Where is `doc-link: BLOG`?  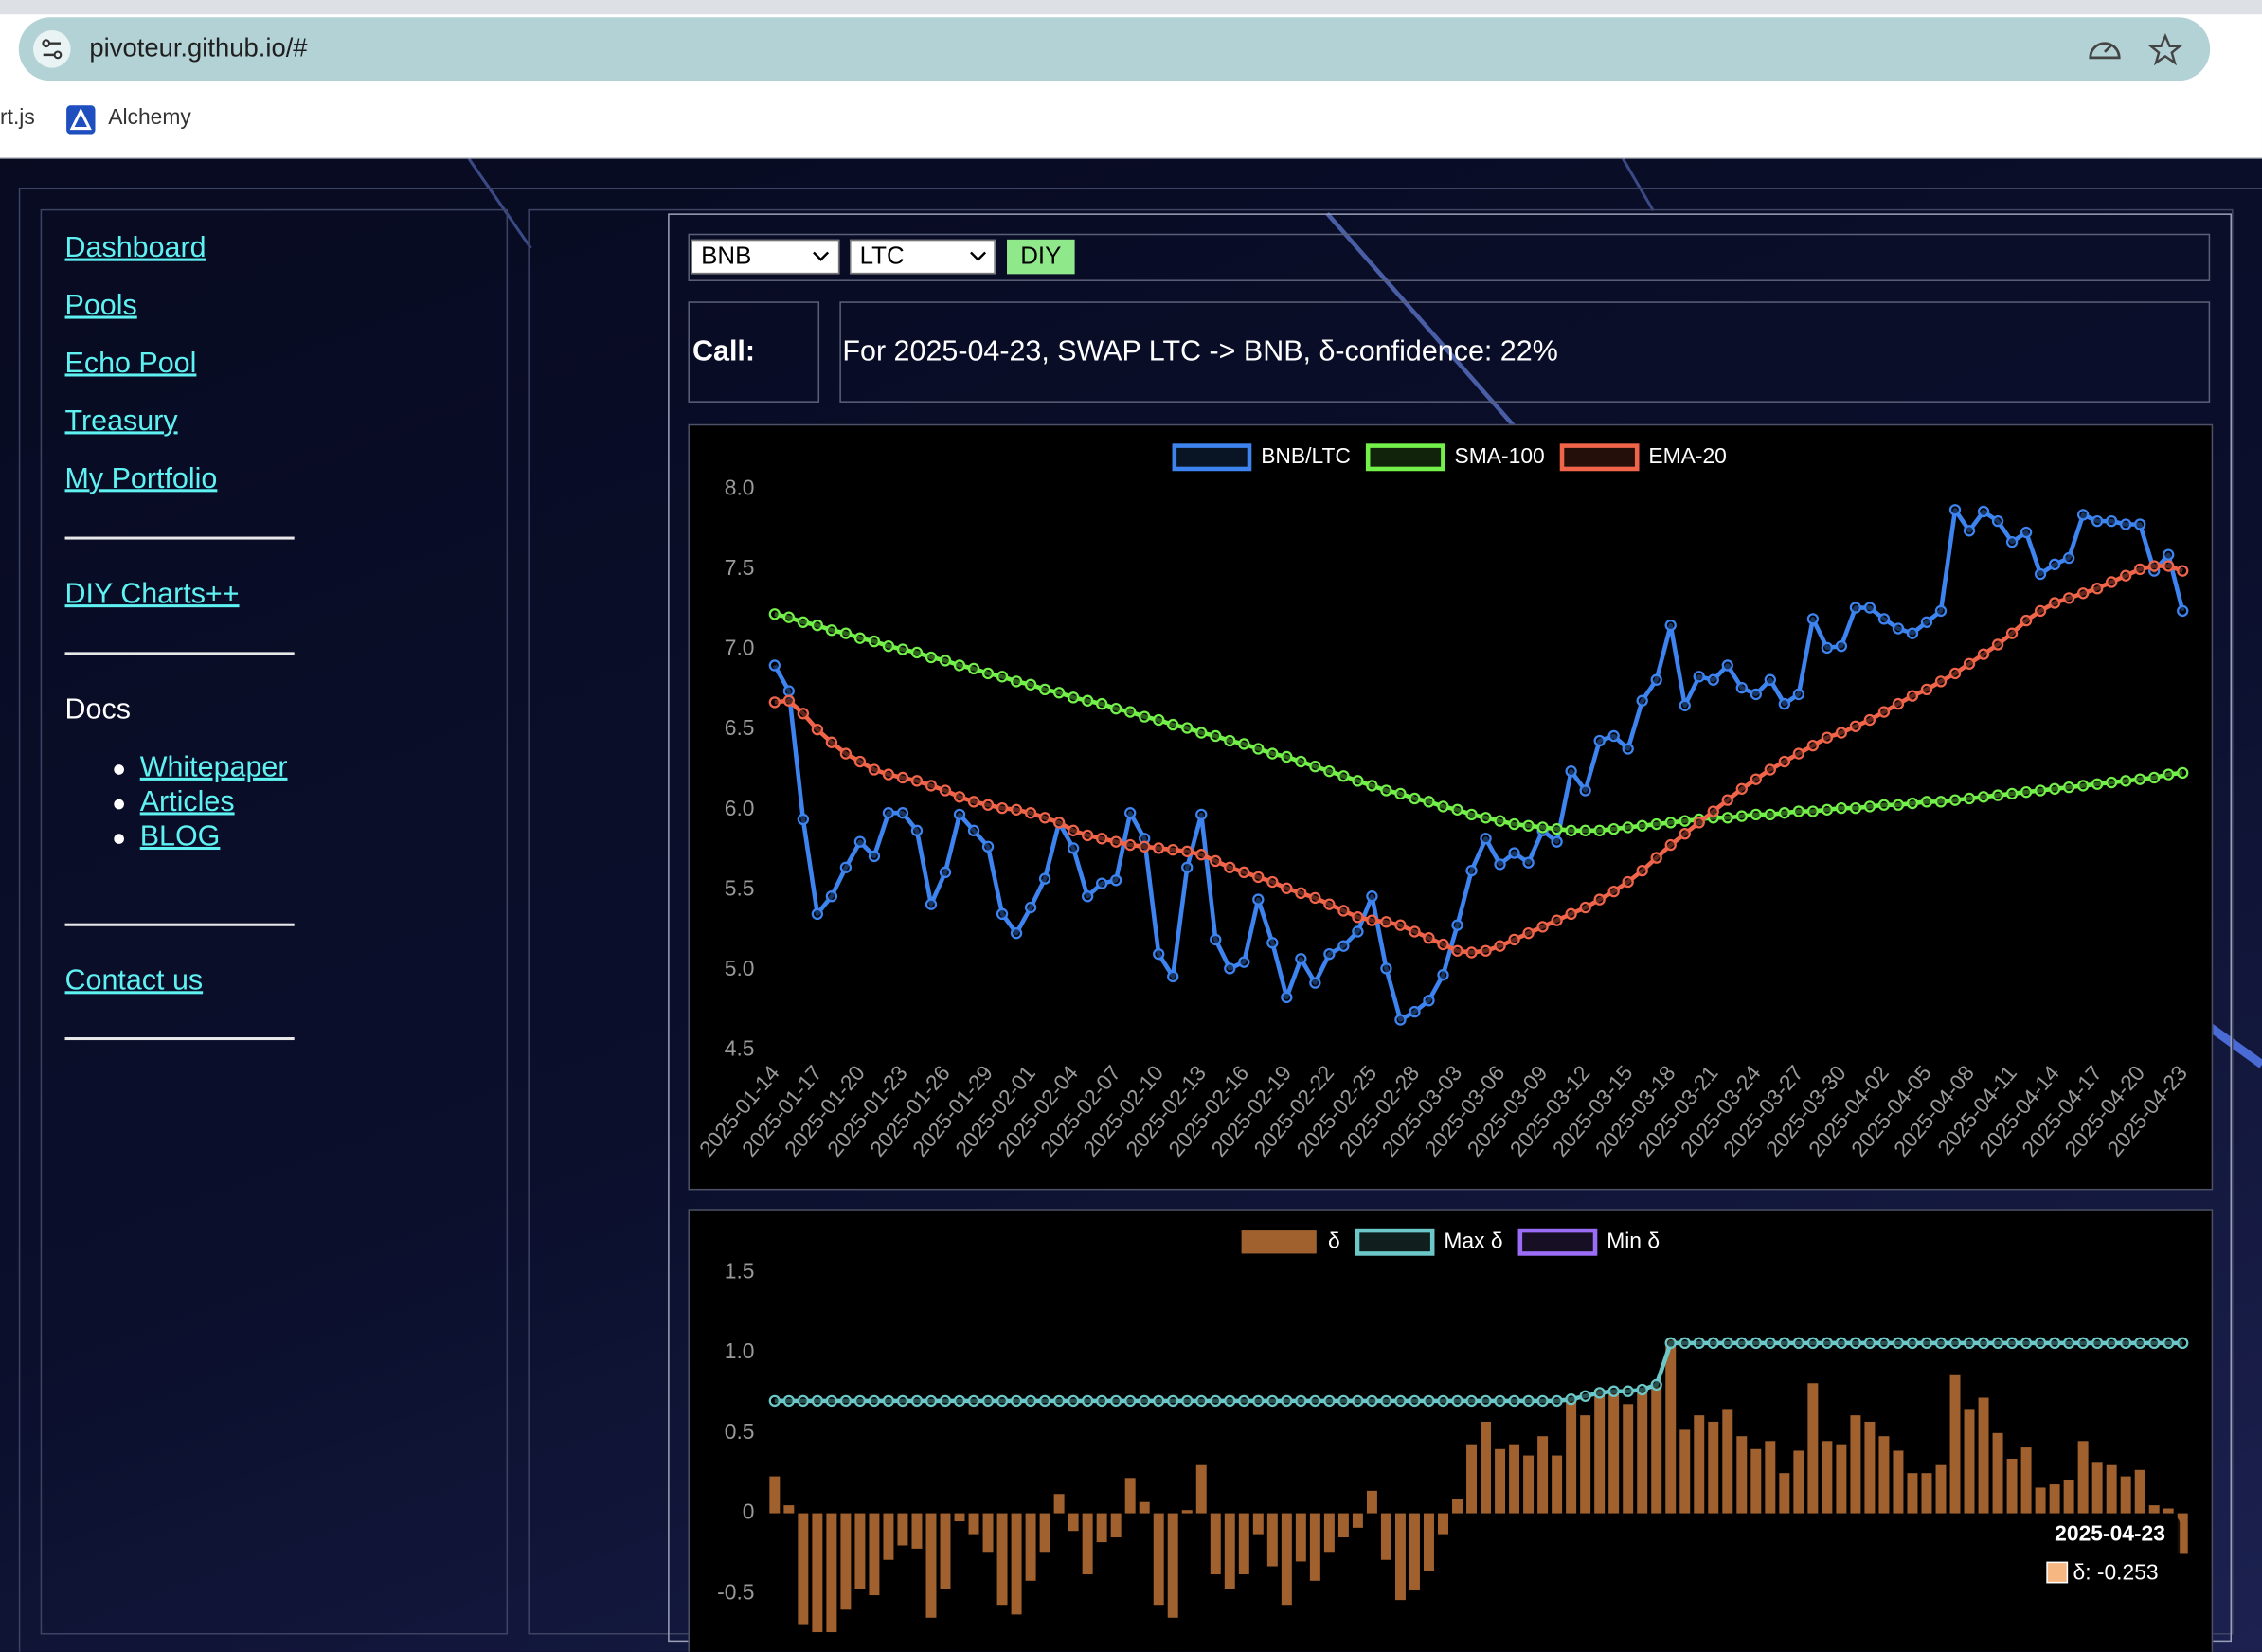 doc-link: BLOG is located at coordinates (180, 836).